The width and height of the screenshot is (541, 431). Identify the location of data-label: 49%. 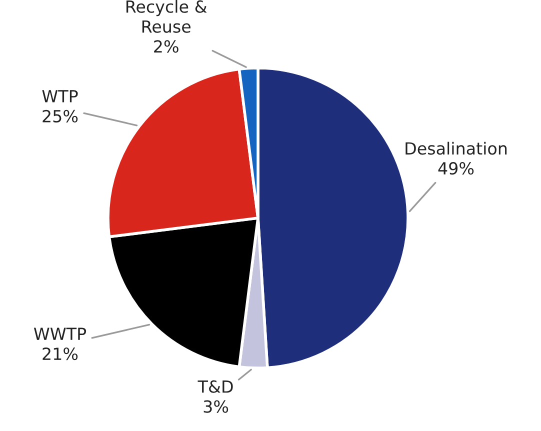
(456, 168).